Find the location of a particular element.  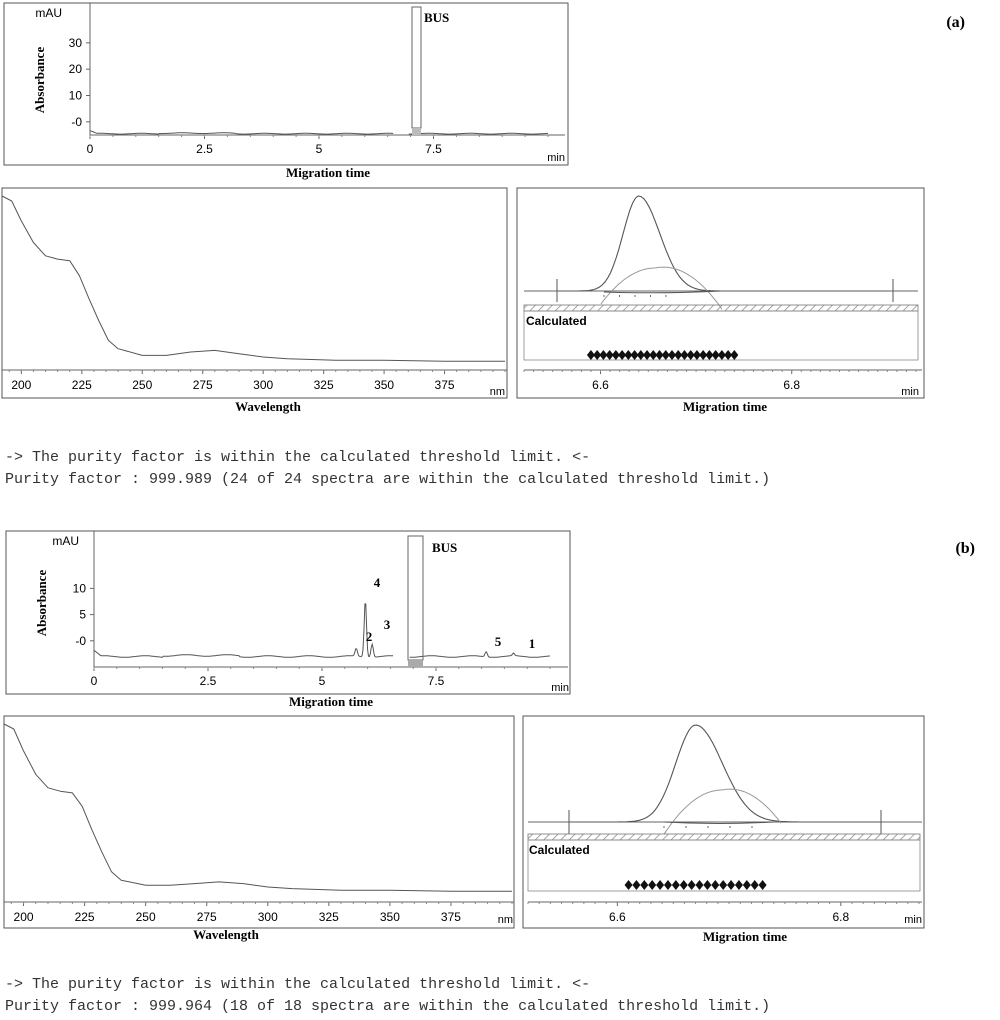

b-electro-xtick-label: 5 is located at coordinates (322, 681).